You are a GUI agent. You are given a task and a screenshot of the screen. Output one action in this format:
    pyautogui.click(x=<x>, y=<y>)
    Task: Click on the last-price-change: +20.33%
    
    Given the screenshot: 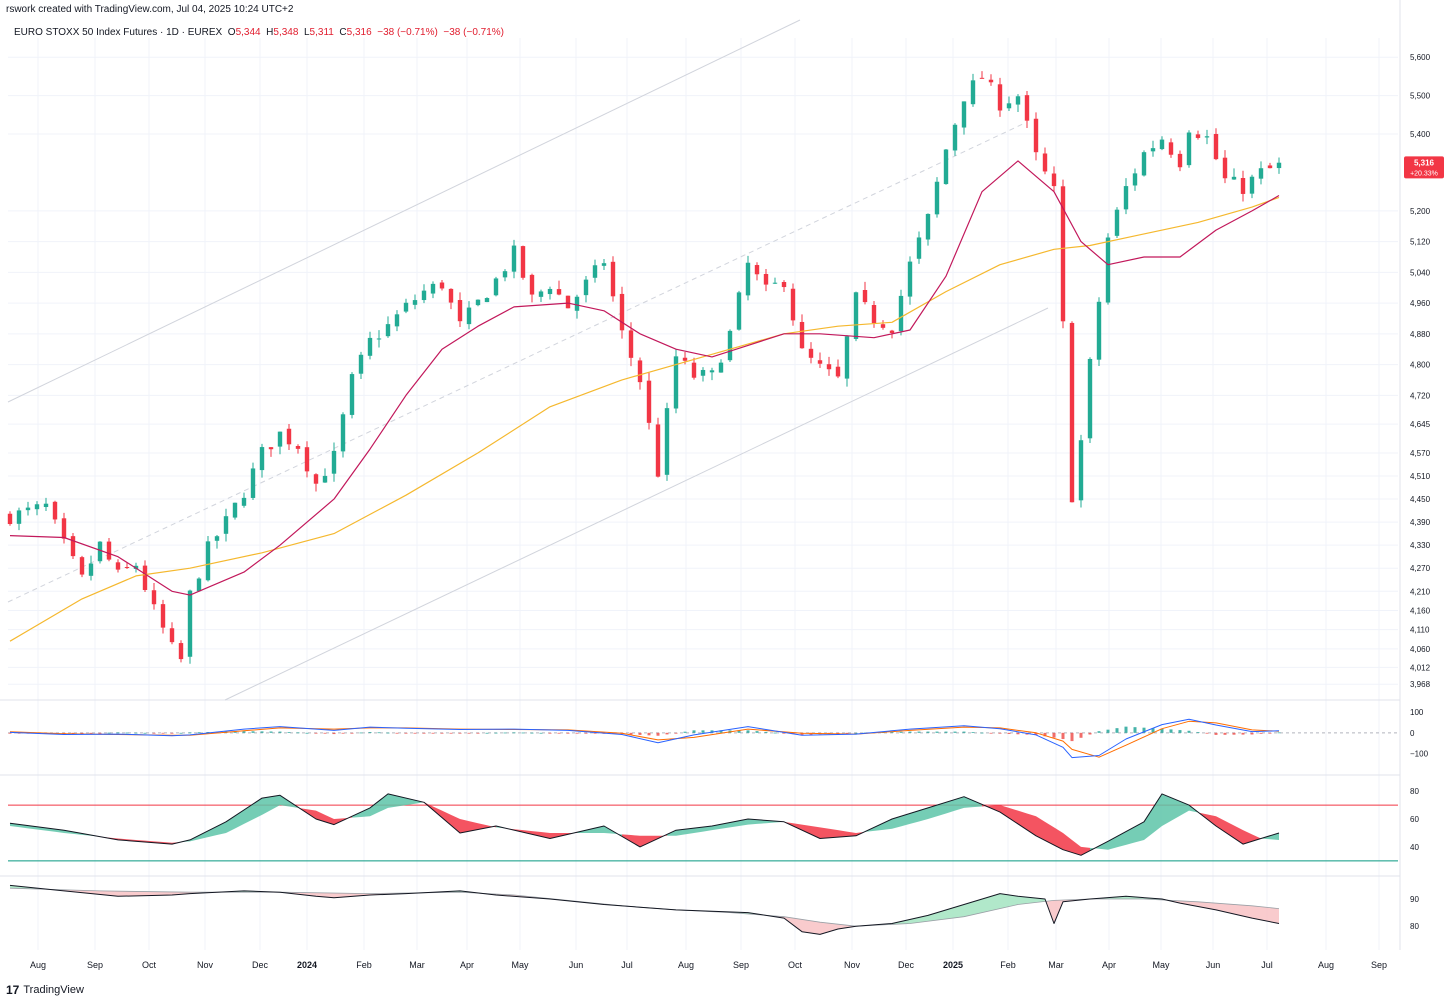 What is the action you would take?
    pyautogui.click(x=1424, y=173)
    